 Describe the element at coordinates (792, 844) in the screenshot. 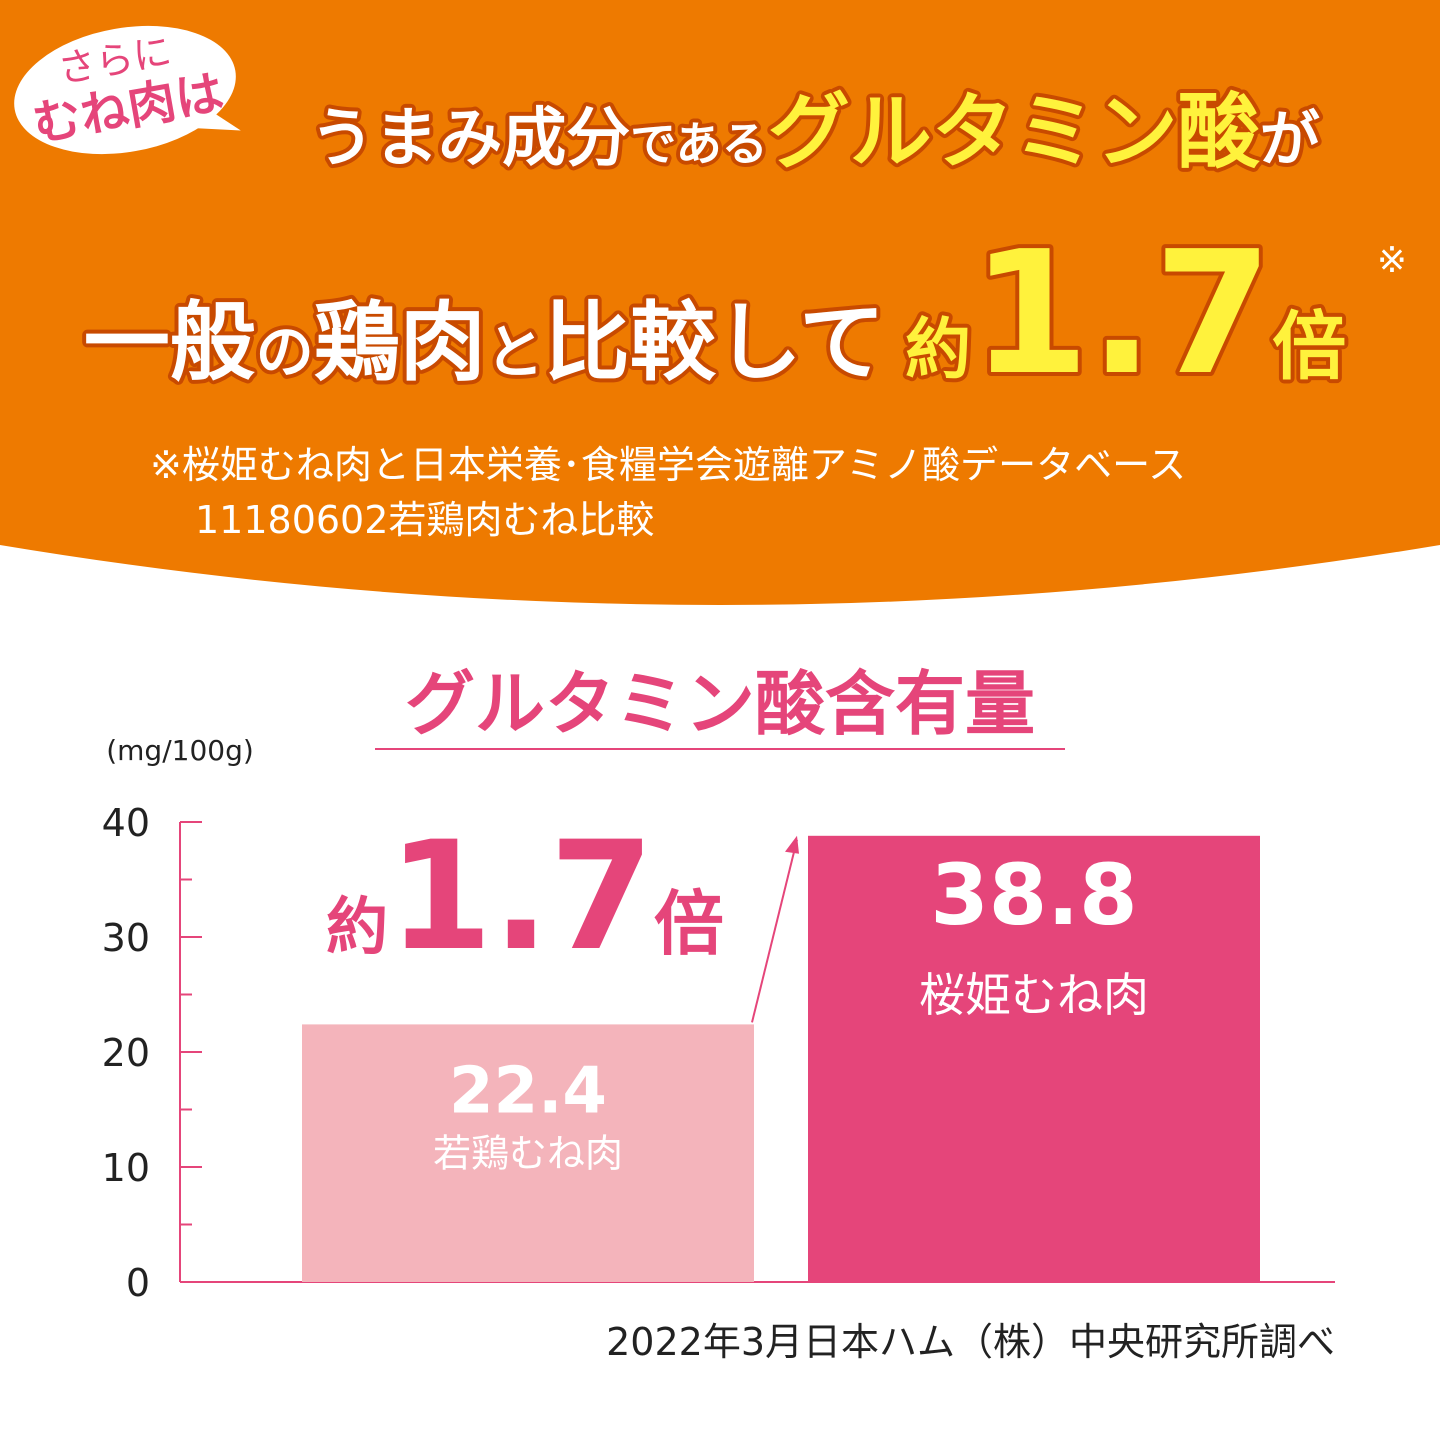

I see `arrow-head` at that location.